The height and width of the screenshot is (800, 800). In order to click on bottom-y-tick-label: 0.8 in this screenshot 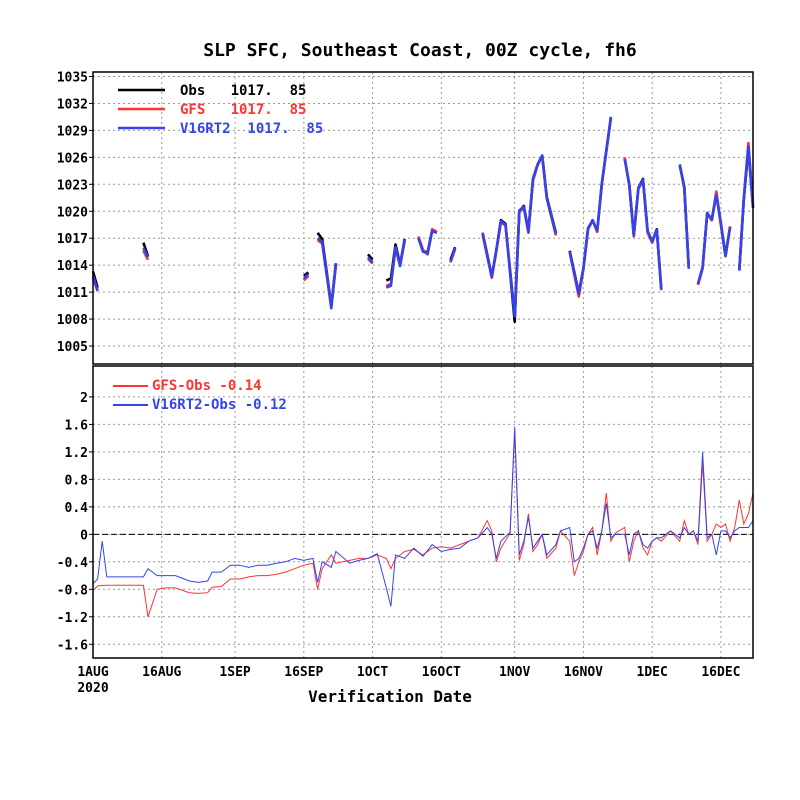, I will do `click(77, 480)`.